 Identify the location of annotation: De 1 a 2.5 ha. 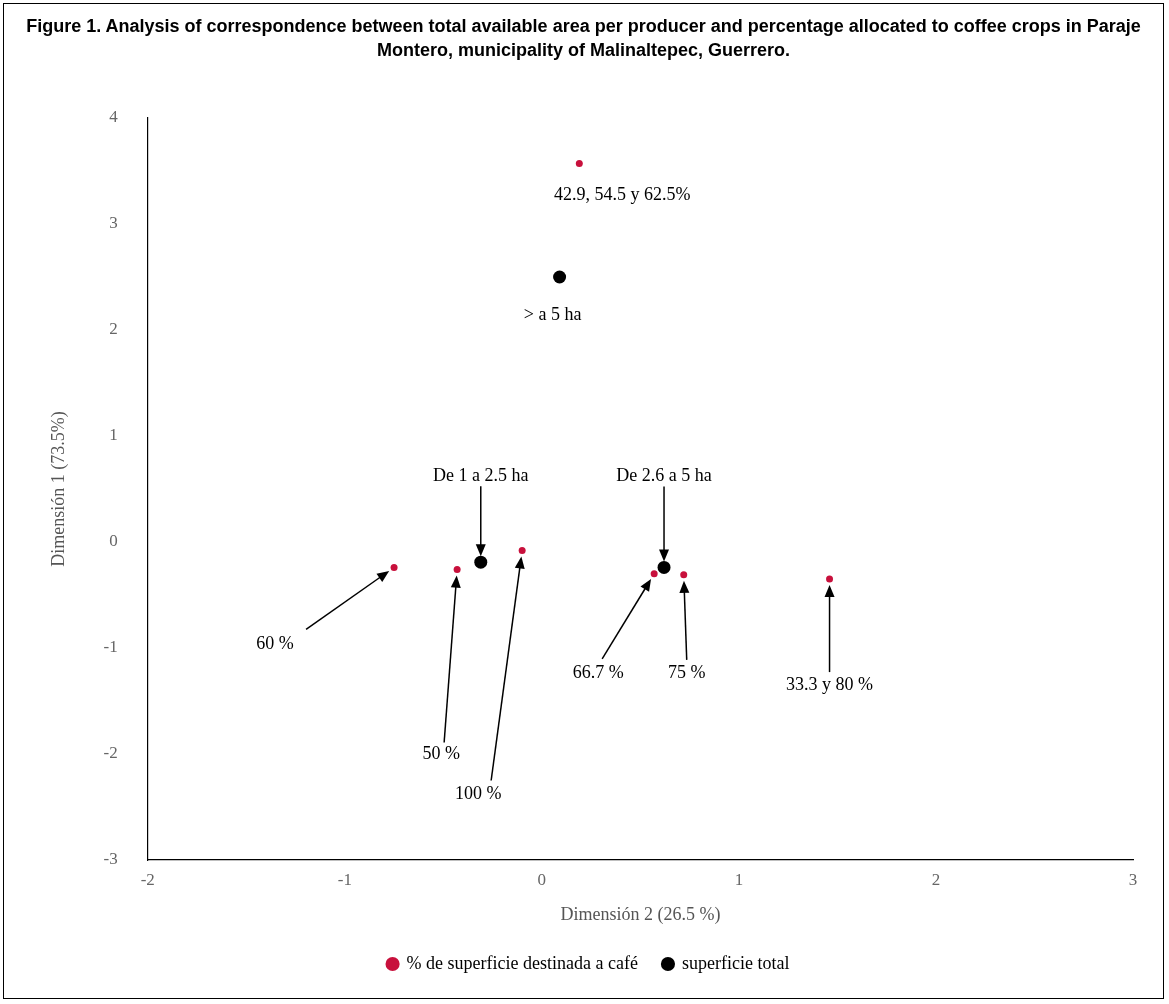
(481, 474).